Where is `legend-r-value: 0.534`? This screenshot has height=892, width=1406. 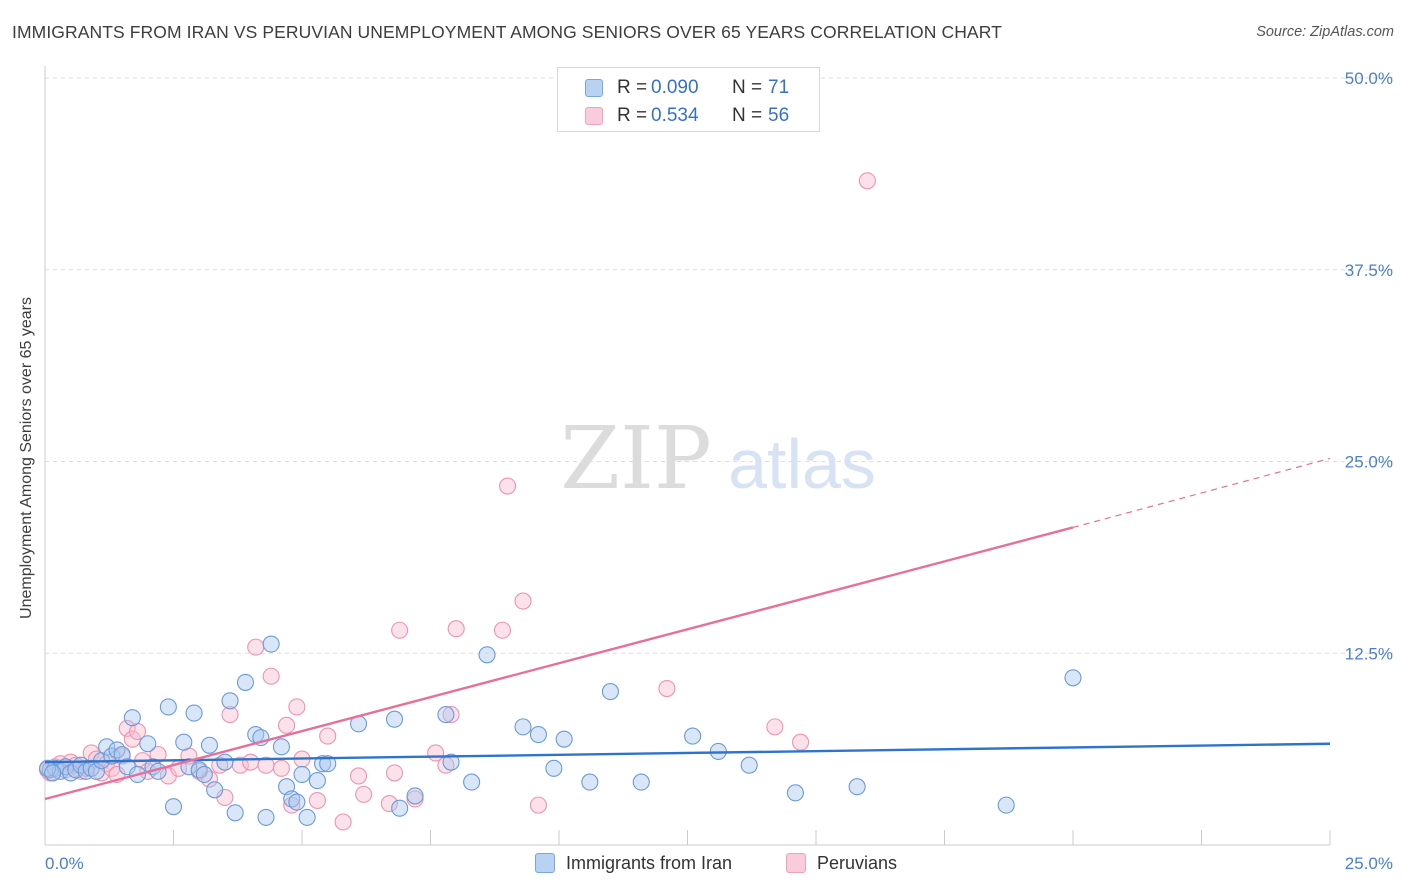 legend-r-value: 0.534 is located at coordinates (675, 115).